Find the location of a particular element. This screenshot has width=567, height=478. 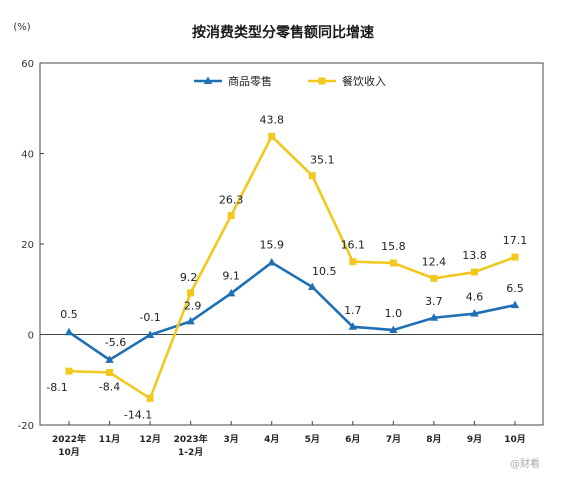

y-tick-label: -20 is located at coordinates (26, 426).